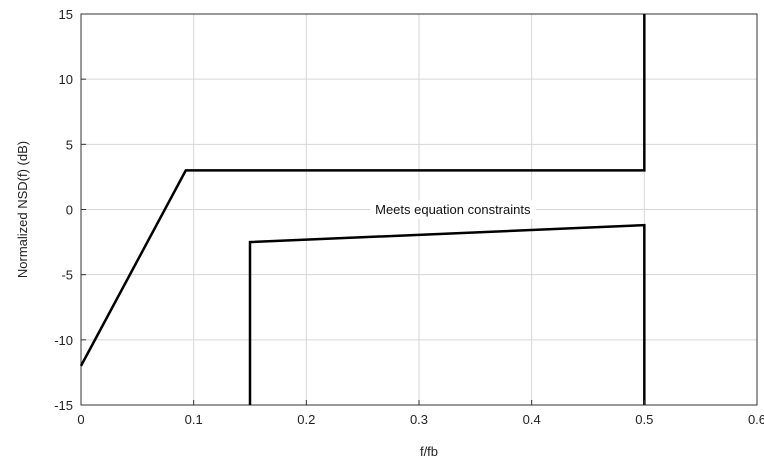 The image size is (764, 462). Describe the element at coordinates (66, 79) in the screenshot. I see `y-tick-label-5: 10` at that location.